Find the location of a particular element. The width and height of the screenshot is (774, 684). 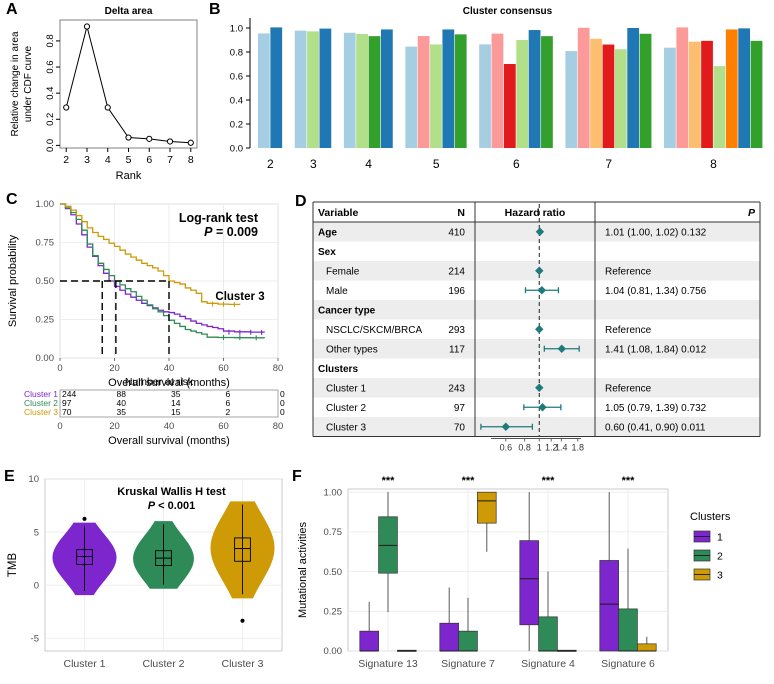

hr-axis-tick: 1 is located at coordinates (539, 448).